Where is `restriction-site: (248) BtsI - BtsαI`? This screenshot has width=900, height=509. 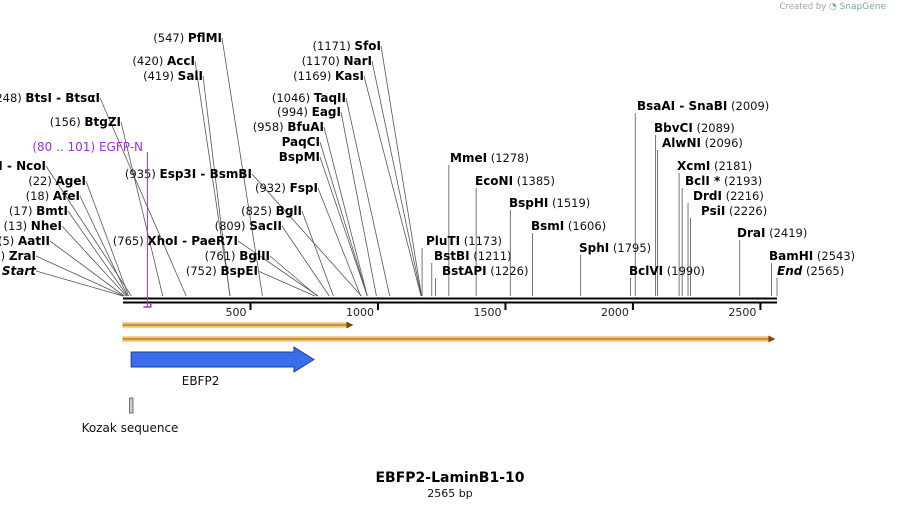
restriction-site: (248) BtsI - BtsαI is located at coordinates (50, 98).